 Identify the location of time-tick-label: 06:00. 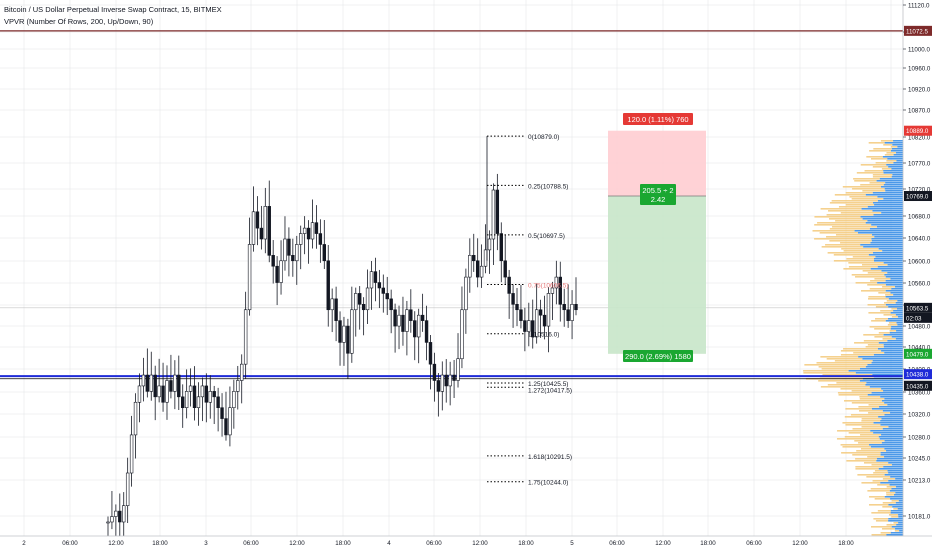
(754, 543).